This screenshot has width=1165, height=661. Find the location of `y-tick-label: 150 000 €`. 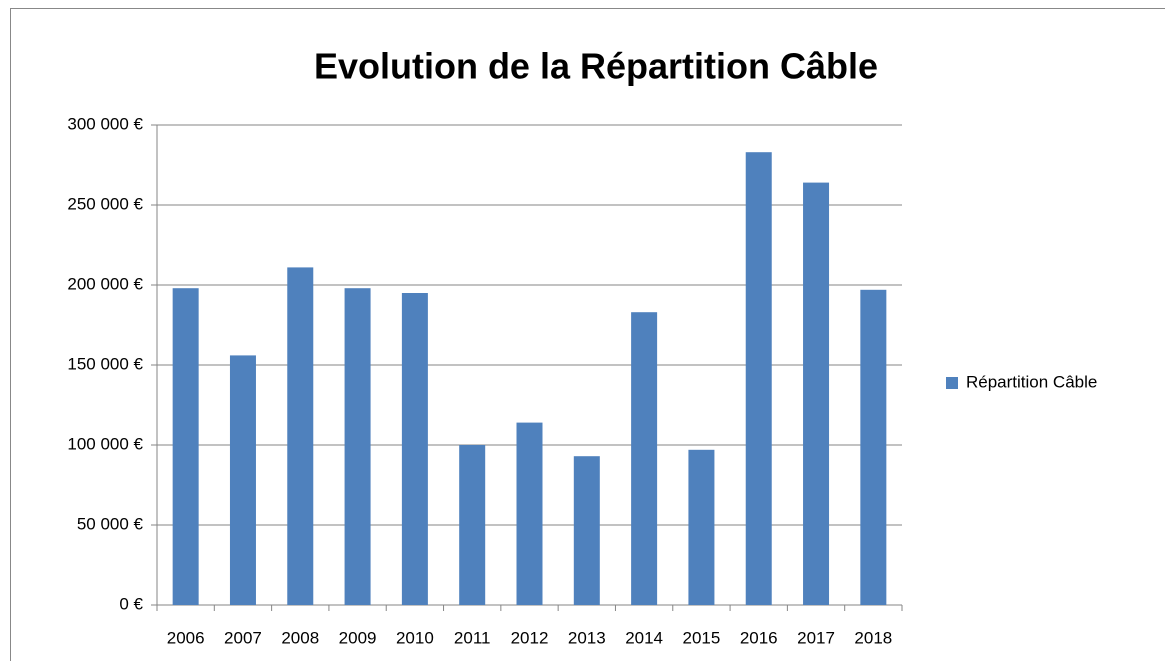

y-tick-label: 150 000 € is located at coordinates (105, 363).